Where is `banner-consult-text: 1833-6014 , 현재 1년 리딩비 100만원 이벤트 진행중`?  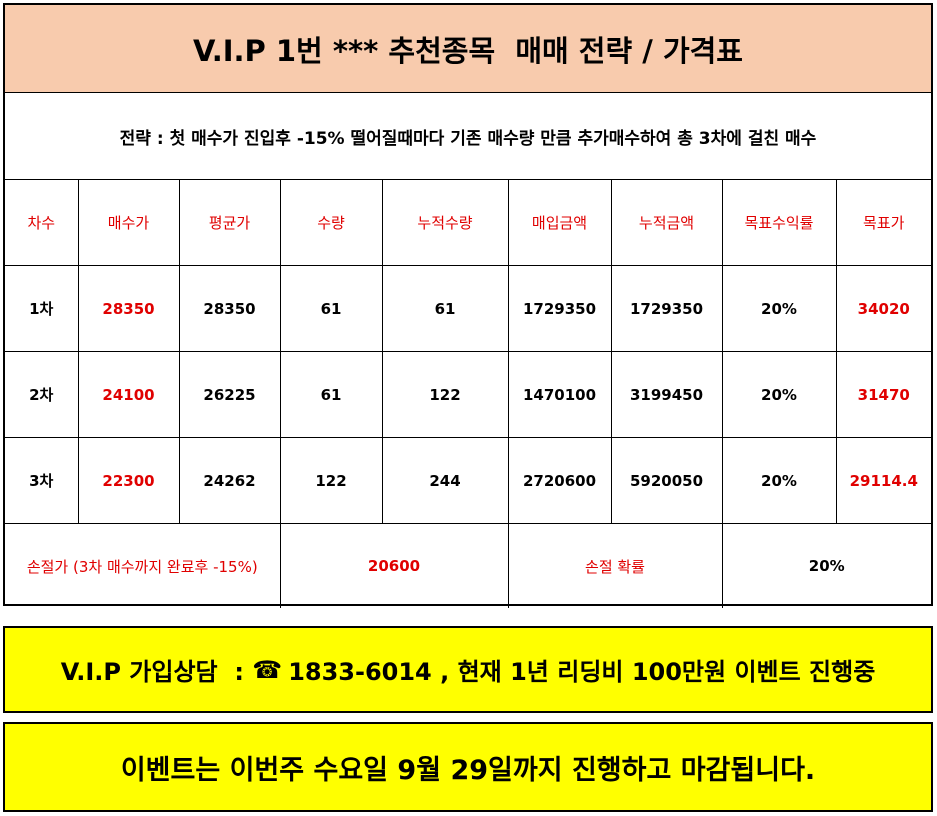 banner-consult-text: 1833-6014 , 현재 1년 리딩비 100만원 이벤트 진행중 is located at coordinates (582, 672).